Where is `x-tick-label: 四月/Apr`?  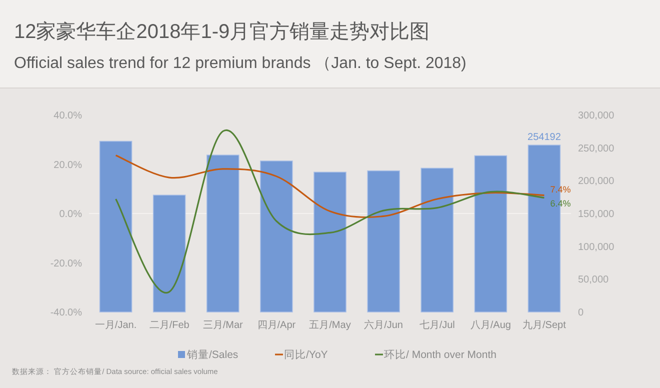
x-tick-label: 四月/Apr is located at coordinates (276, 325).